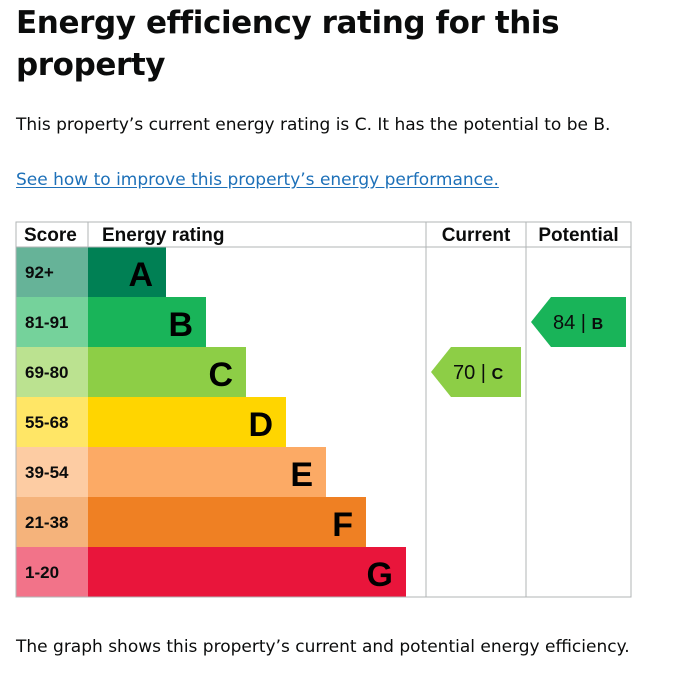 This screenshot has width=690, height=682. What do you see at coordinates (163, 235) in the screenshot?
I see `header-energy-rating: Energy rating` at bounding box center [163, 235].